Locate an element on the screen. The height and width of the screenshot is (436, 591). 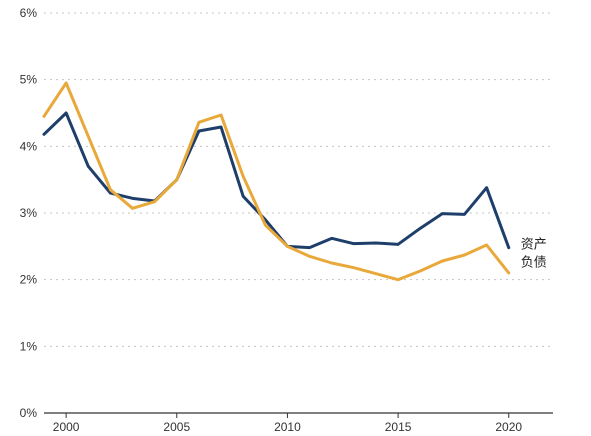
y-tick-label: 2% is located at coordinates (29, 280).